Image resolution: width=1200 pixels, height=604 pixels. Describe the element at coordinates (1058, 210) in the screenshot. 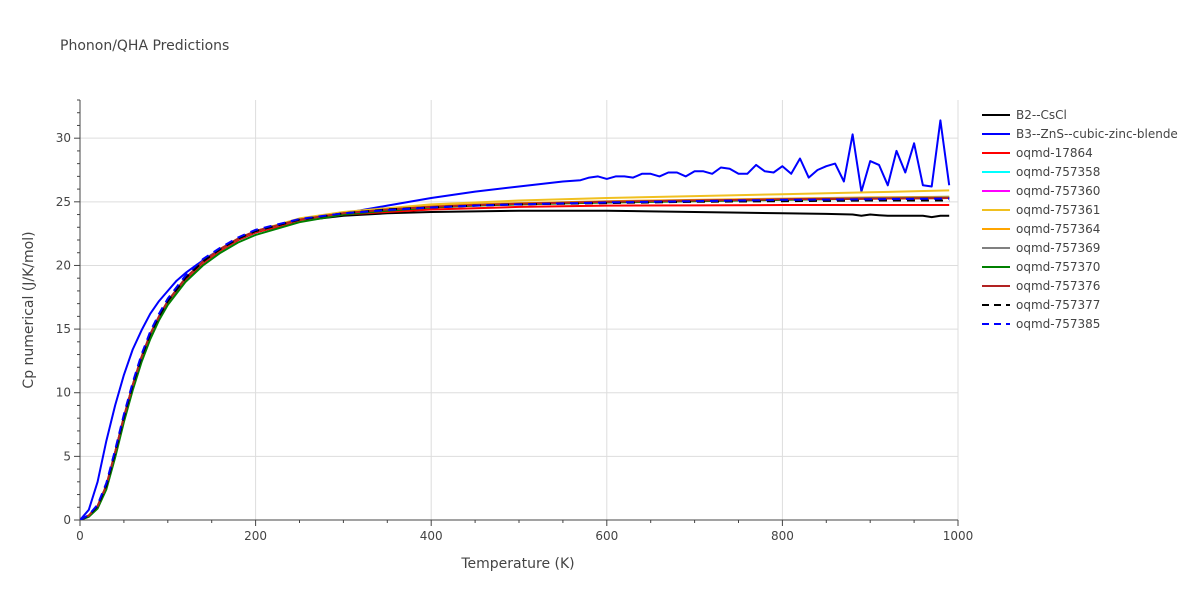

I see `legend-label: oqmd-757361` at that location.